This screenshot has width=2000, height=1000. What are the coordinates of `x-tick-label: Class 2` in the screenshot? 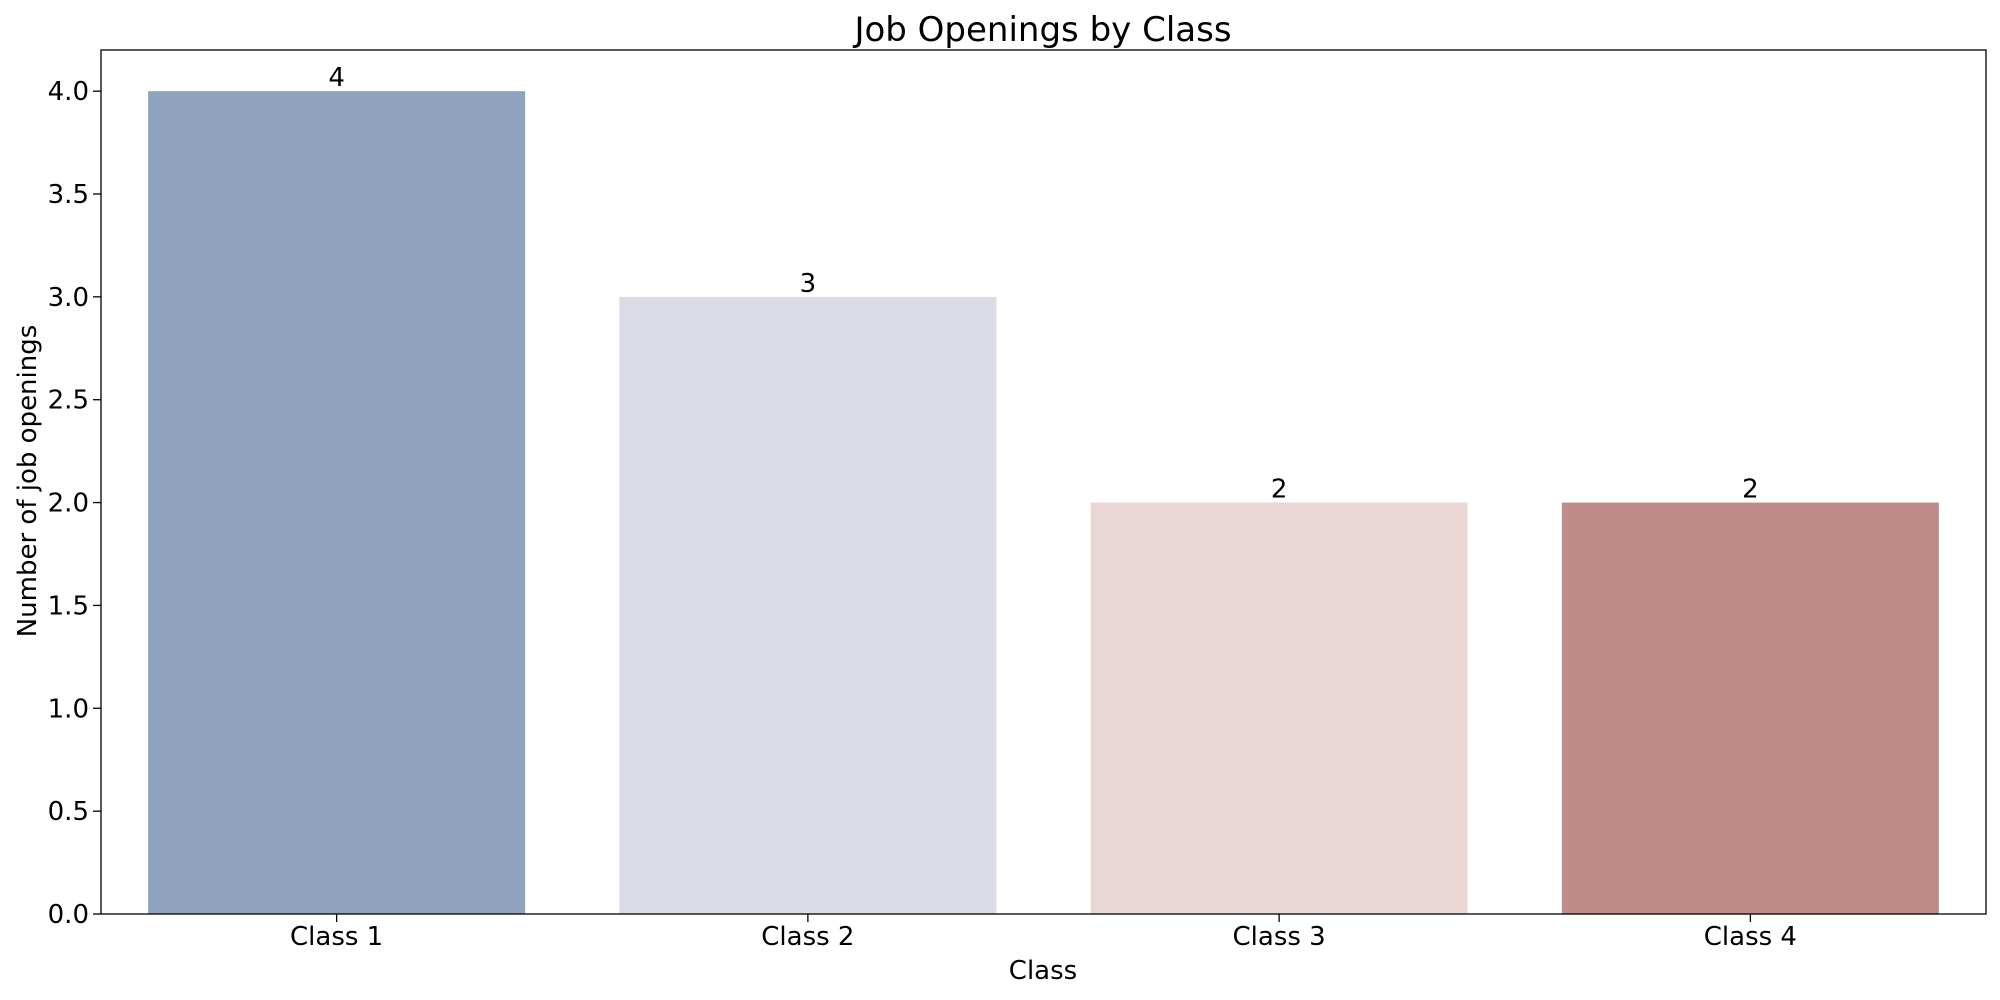 It's located at (807, 937).